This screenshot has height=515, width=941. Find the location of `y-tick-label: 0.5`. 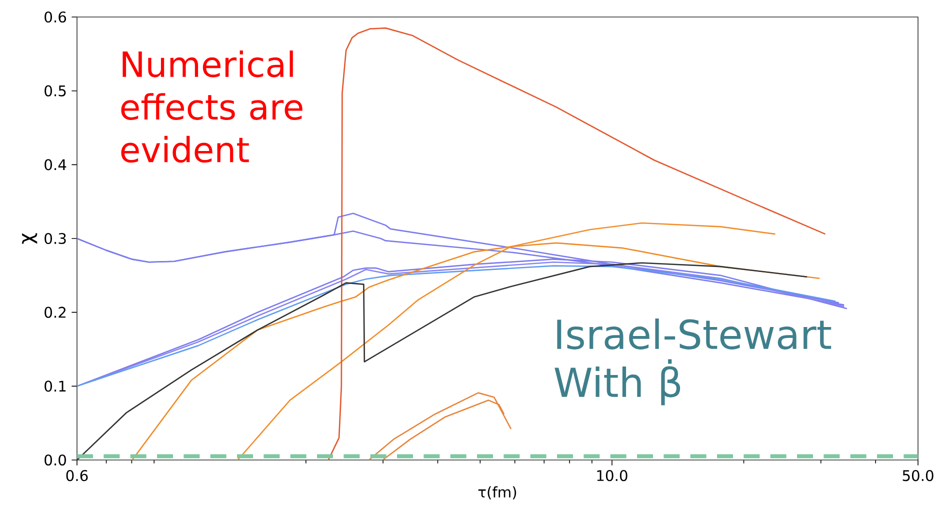

y-tick-label: 0.5 is located at coordinates (55, 90).